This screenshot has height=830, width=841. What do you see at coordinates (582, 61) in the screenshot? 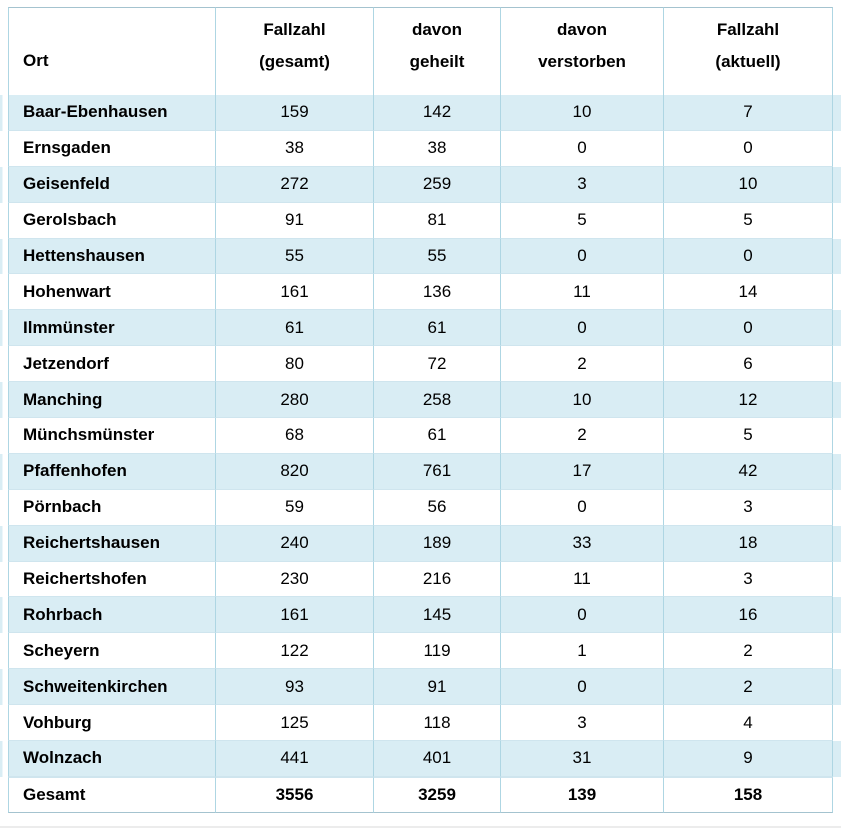
I see `header-line: verstorben` at bounding box center [582, 61].